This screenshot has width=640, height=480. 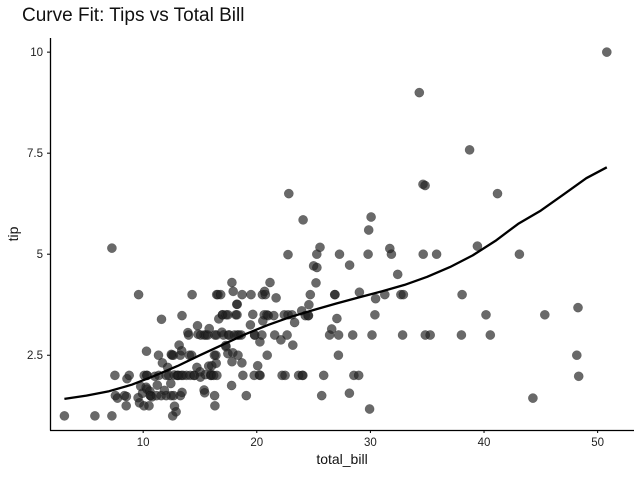 I want to click on y-tick-label: 2.5, so click(x=35, y=356).